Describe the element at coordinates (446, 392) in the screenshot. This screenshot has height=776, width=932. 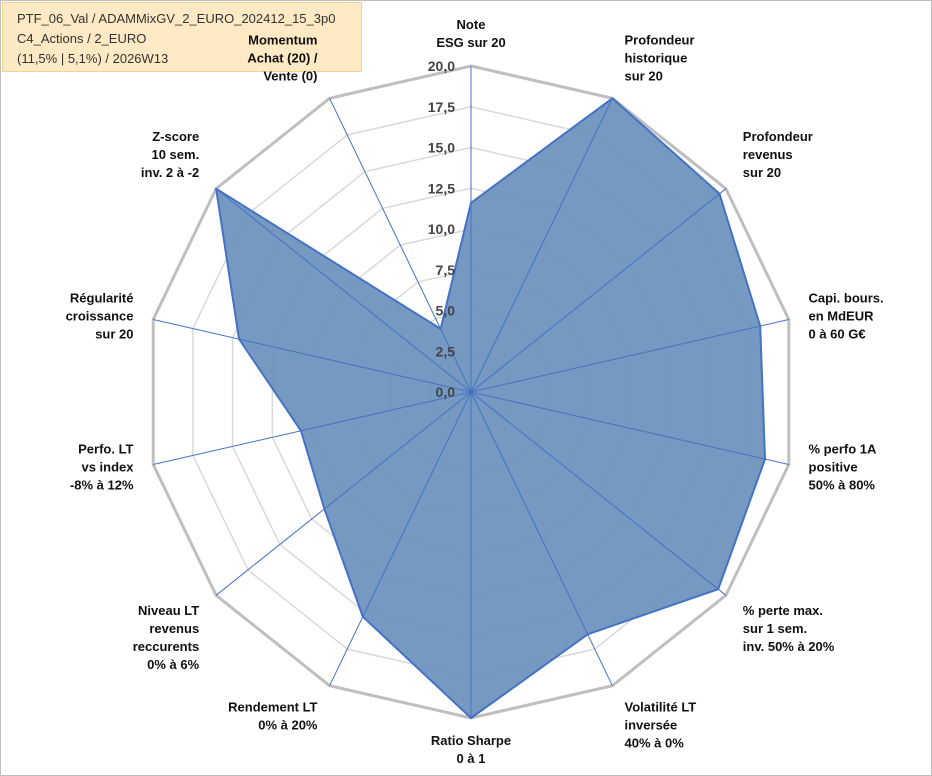
I see `radar-tick-label: 0,0` at that location.